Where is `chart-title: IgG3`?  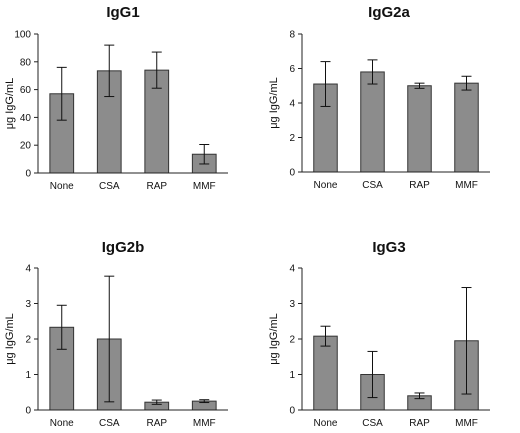 chart-title: IgG3 is located at coordinates (388, 247).